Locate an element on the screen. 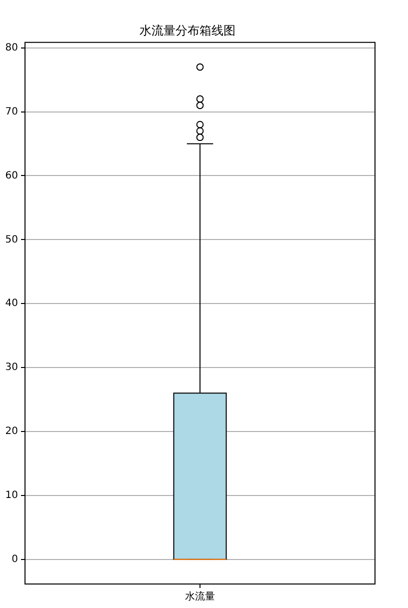  y-tick-label: 10 is located at coordinates (11, 496).